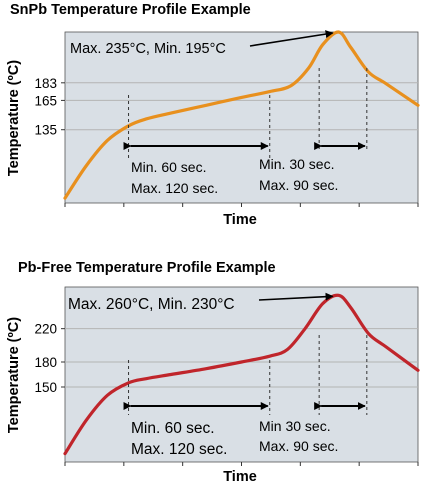 This screenshot has height=486, width=422. Describe the element at coordinates (240, 477) in the screenshot. I see `pbfree-x-axis-label: Time` at that location.